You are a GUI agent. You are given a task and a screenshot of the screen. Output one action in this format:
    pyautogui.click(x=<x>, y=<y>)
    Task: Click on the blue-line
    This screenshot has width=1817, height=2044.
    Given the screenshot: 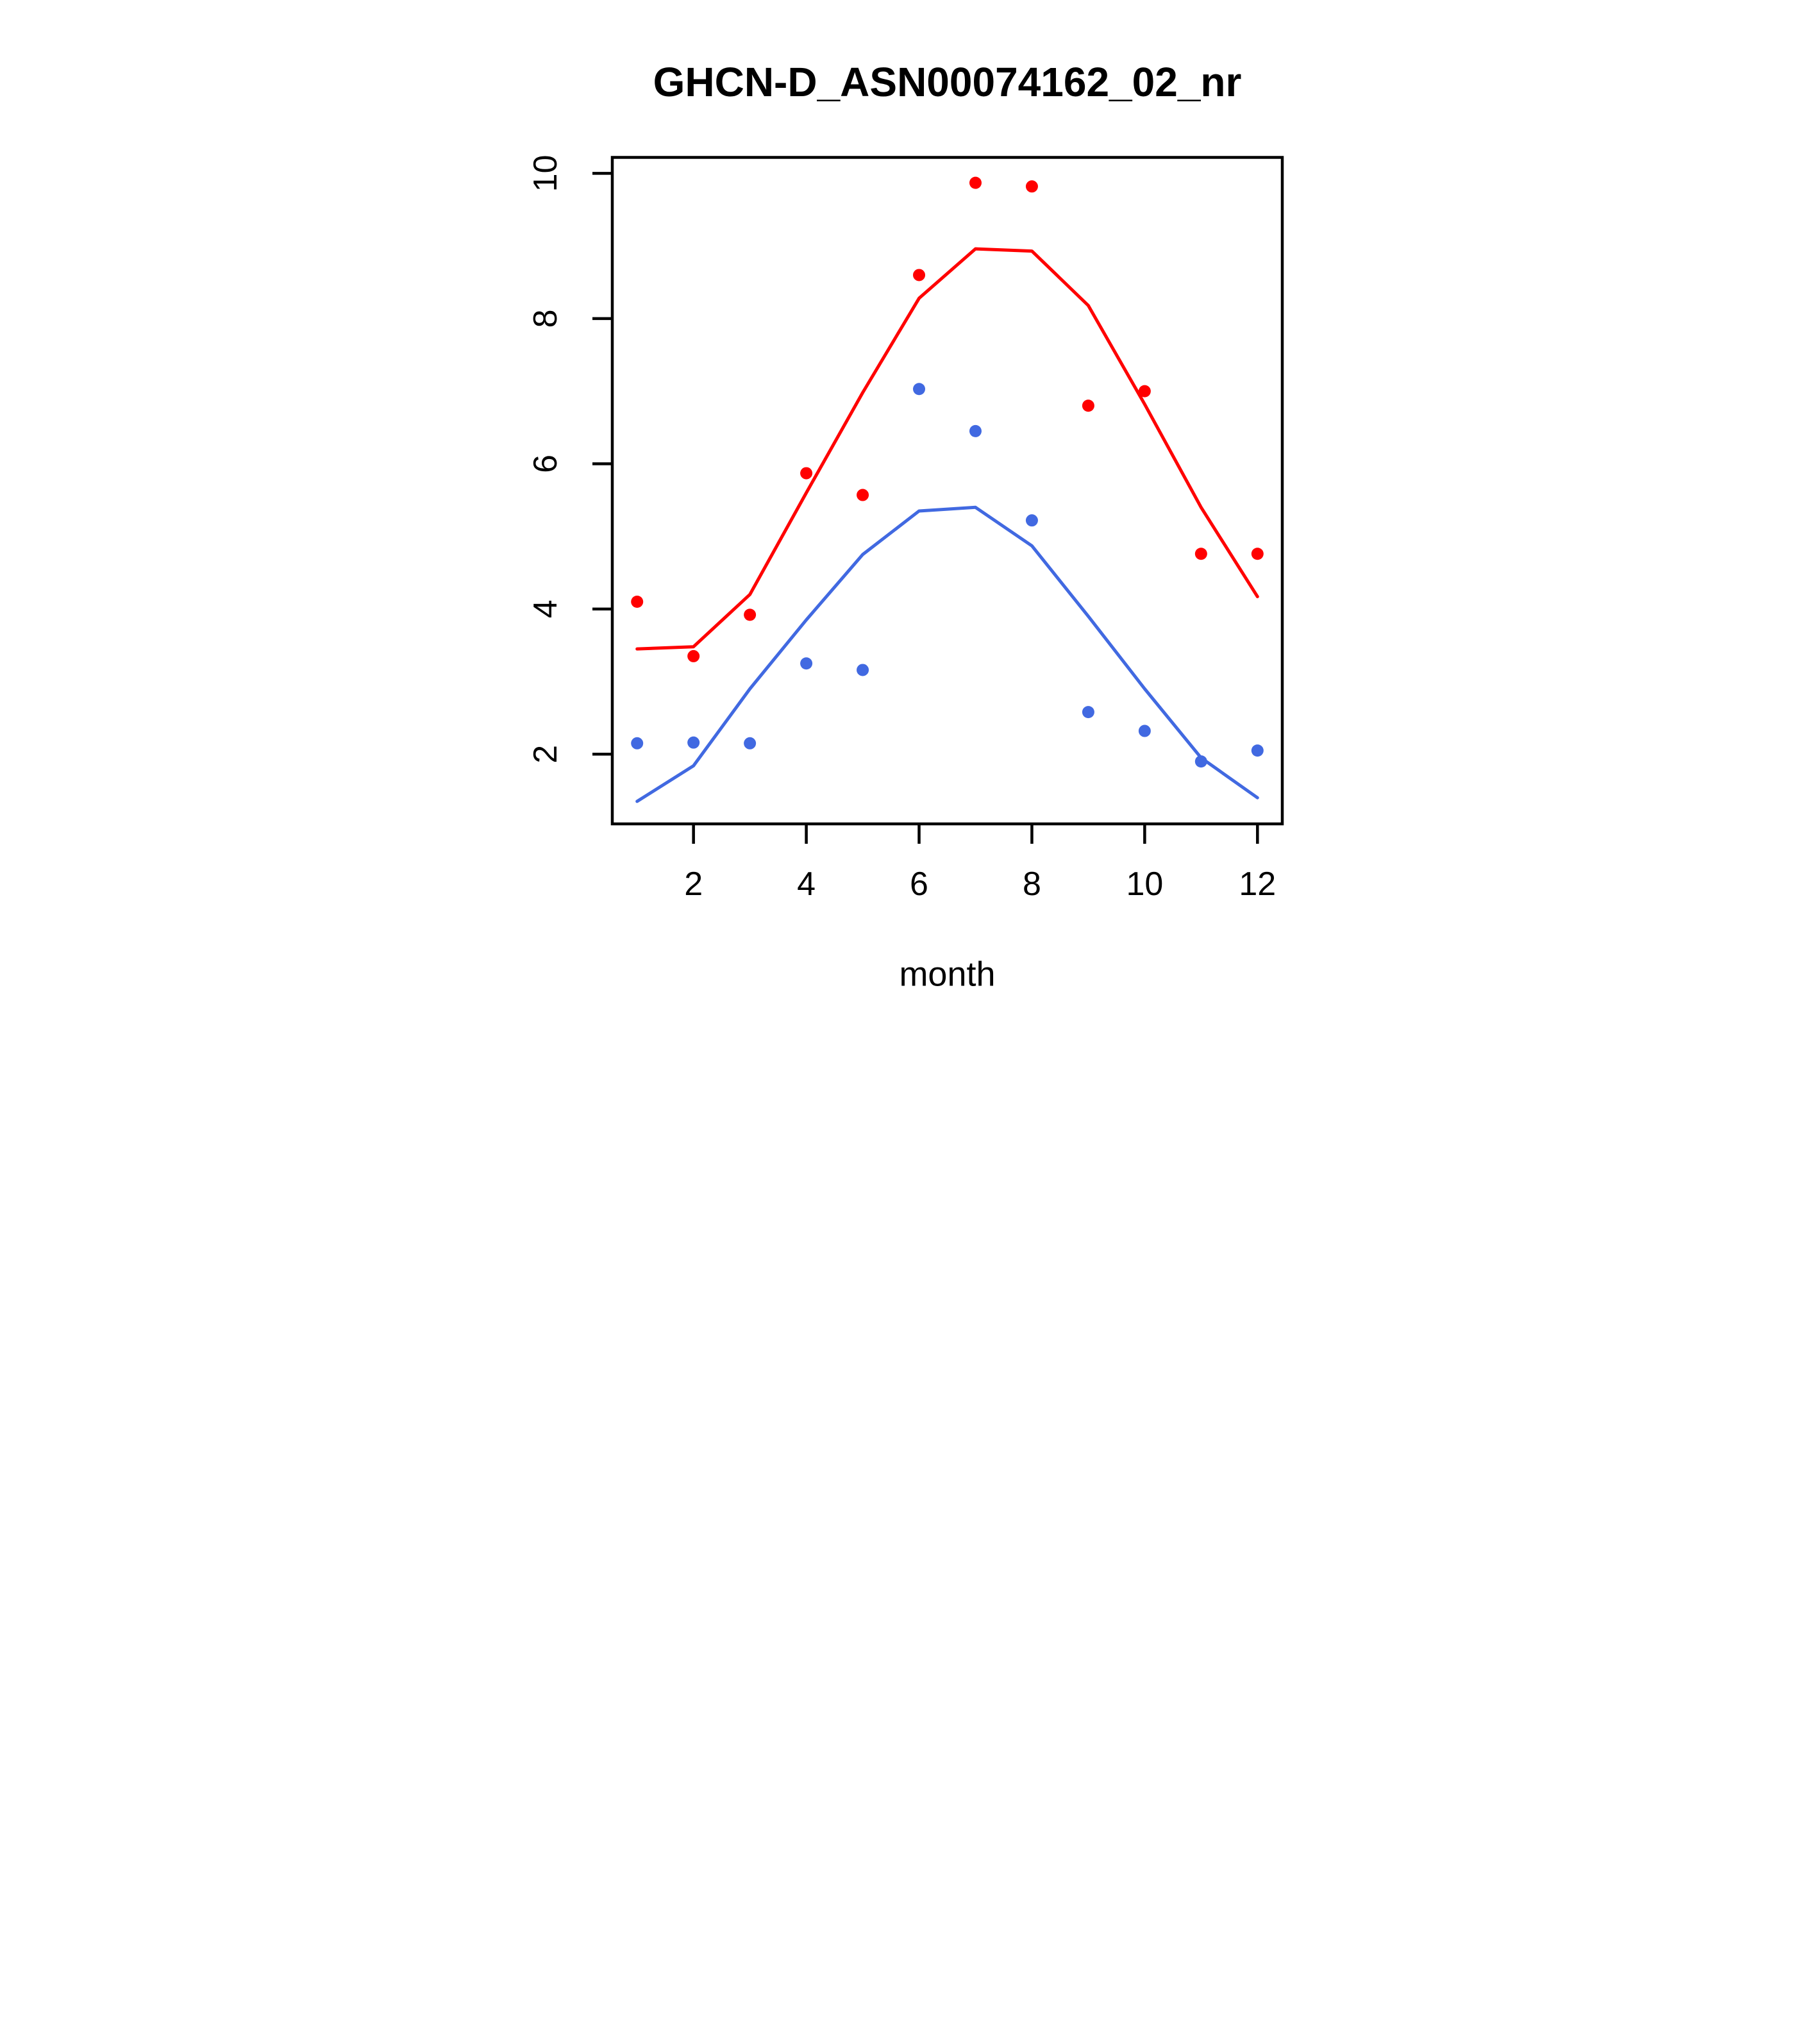 What is the action you would take?
    pyautogui.click(x=947, y=654)
    